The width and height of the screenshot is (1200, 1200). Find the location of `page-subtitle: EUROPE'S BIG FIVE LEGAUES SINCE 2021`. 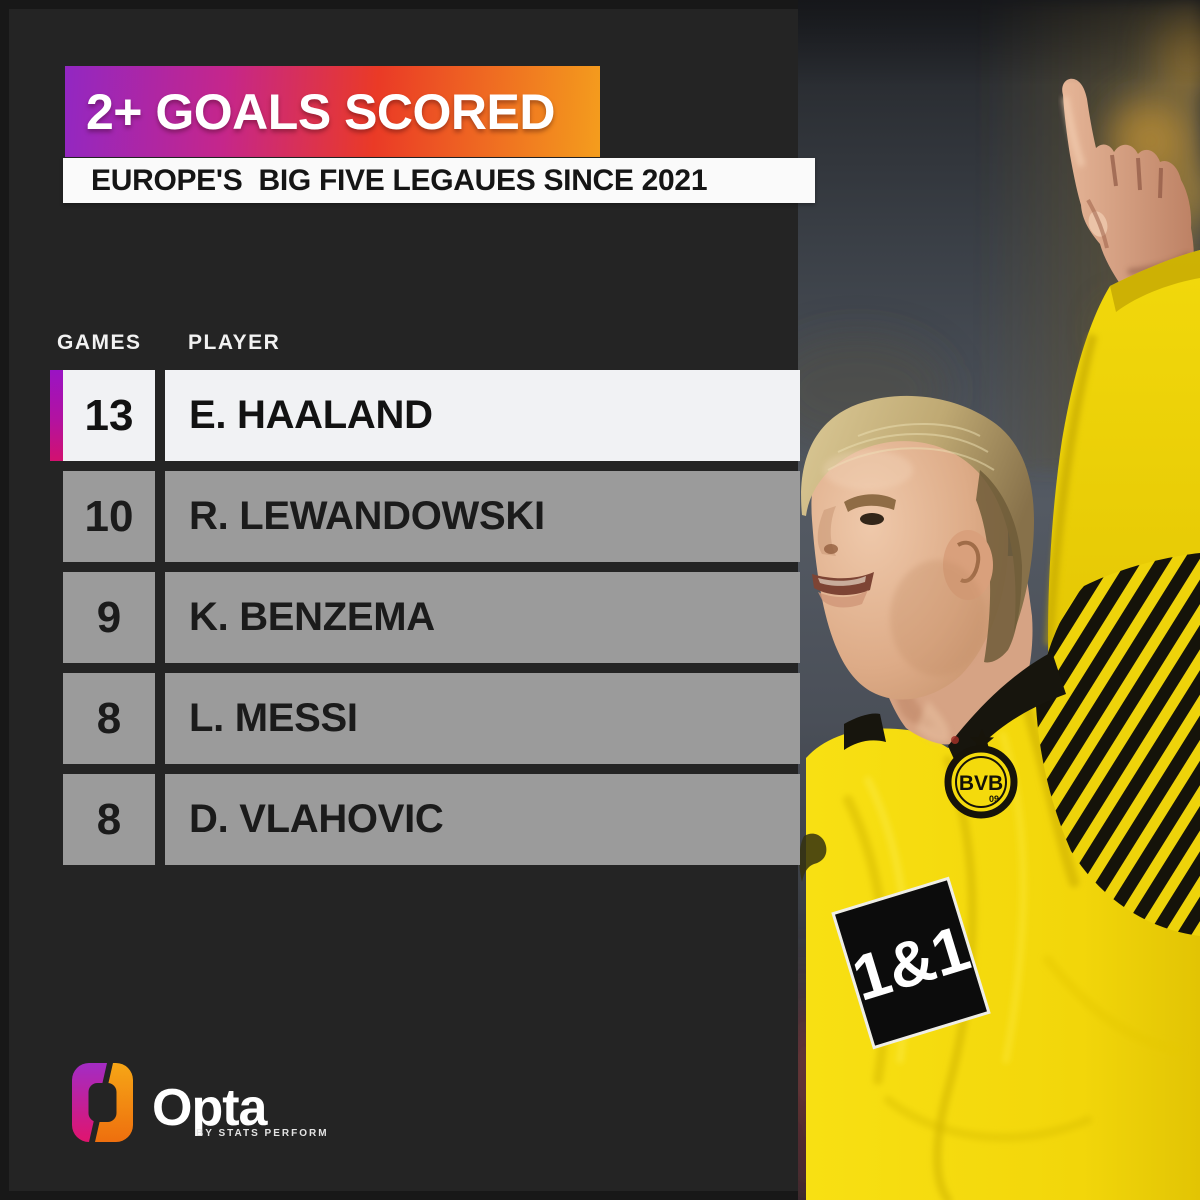

page-subtitle: EUROPE'S BIG FIVE LEGAUES SINCE 2021 is located at coordinates (399, 180).